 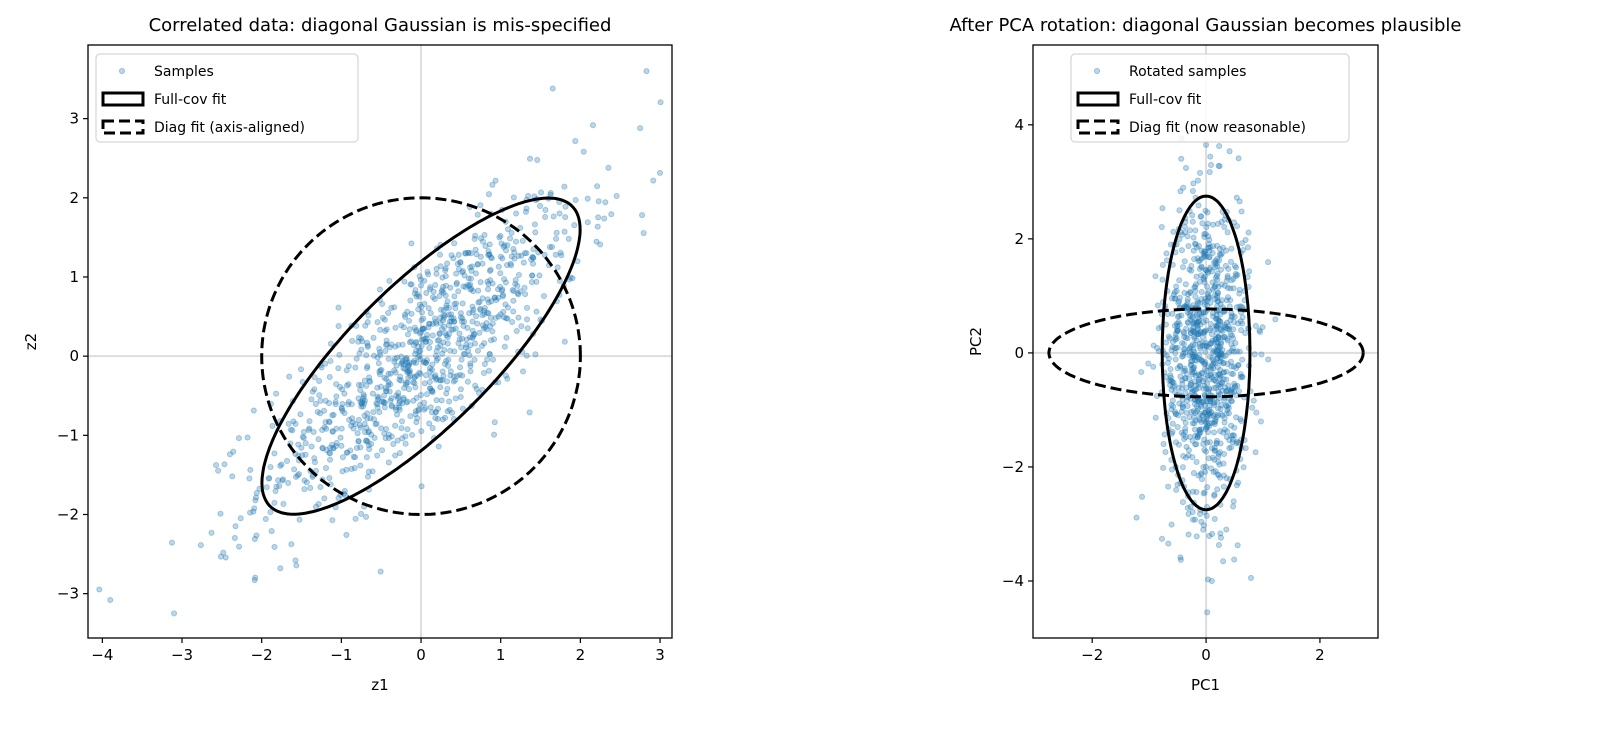 I want to click on legend-marker-dashed, so click(x=123, y=127).